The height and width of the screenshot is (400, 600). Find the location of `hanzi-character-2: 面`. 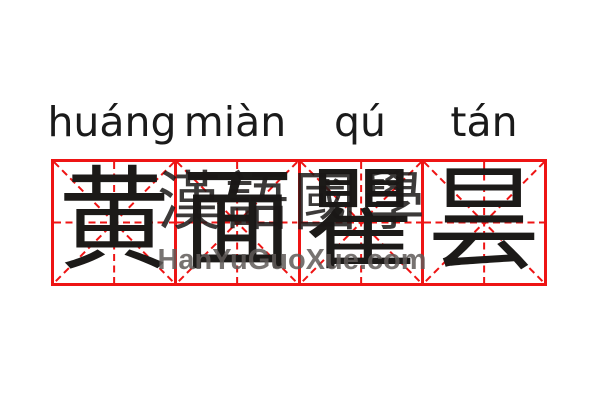

hanzi-character-2: 面 is located at coordinates (237, 220).